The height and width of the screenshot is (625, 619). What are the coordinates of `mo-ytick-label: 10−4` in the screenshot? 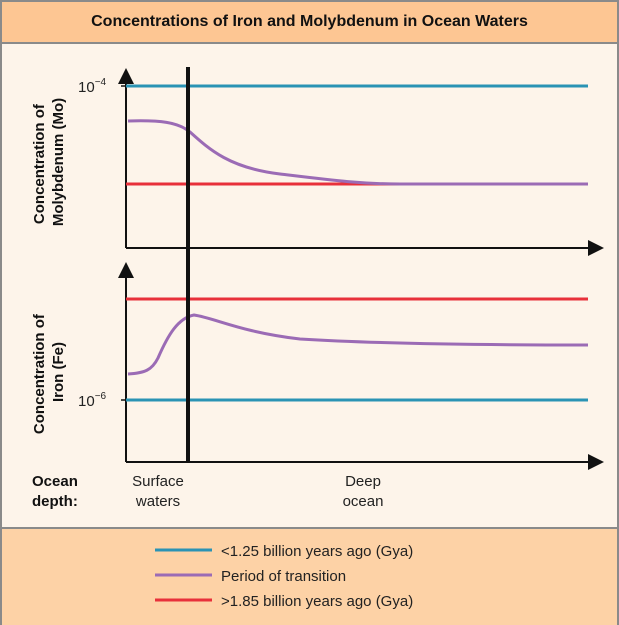 It's located at (92, 86).